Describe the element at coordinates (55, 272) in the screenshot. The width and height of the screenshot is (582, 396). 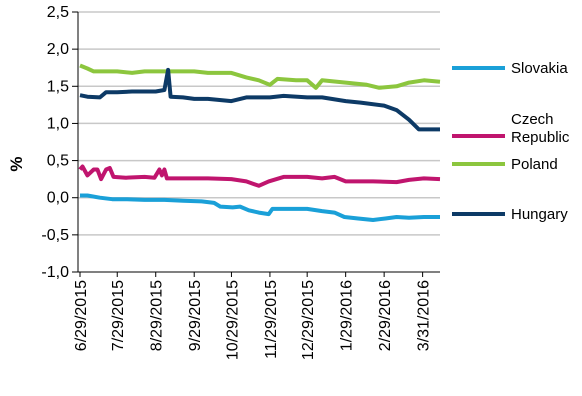
I see `y-tick-label: -1,0` at that location.